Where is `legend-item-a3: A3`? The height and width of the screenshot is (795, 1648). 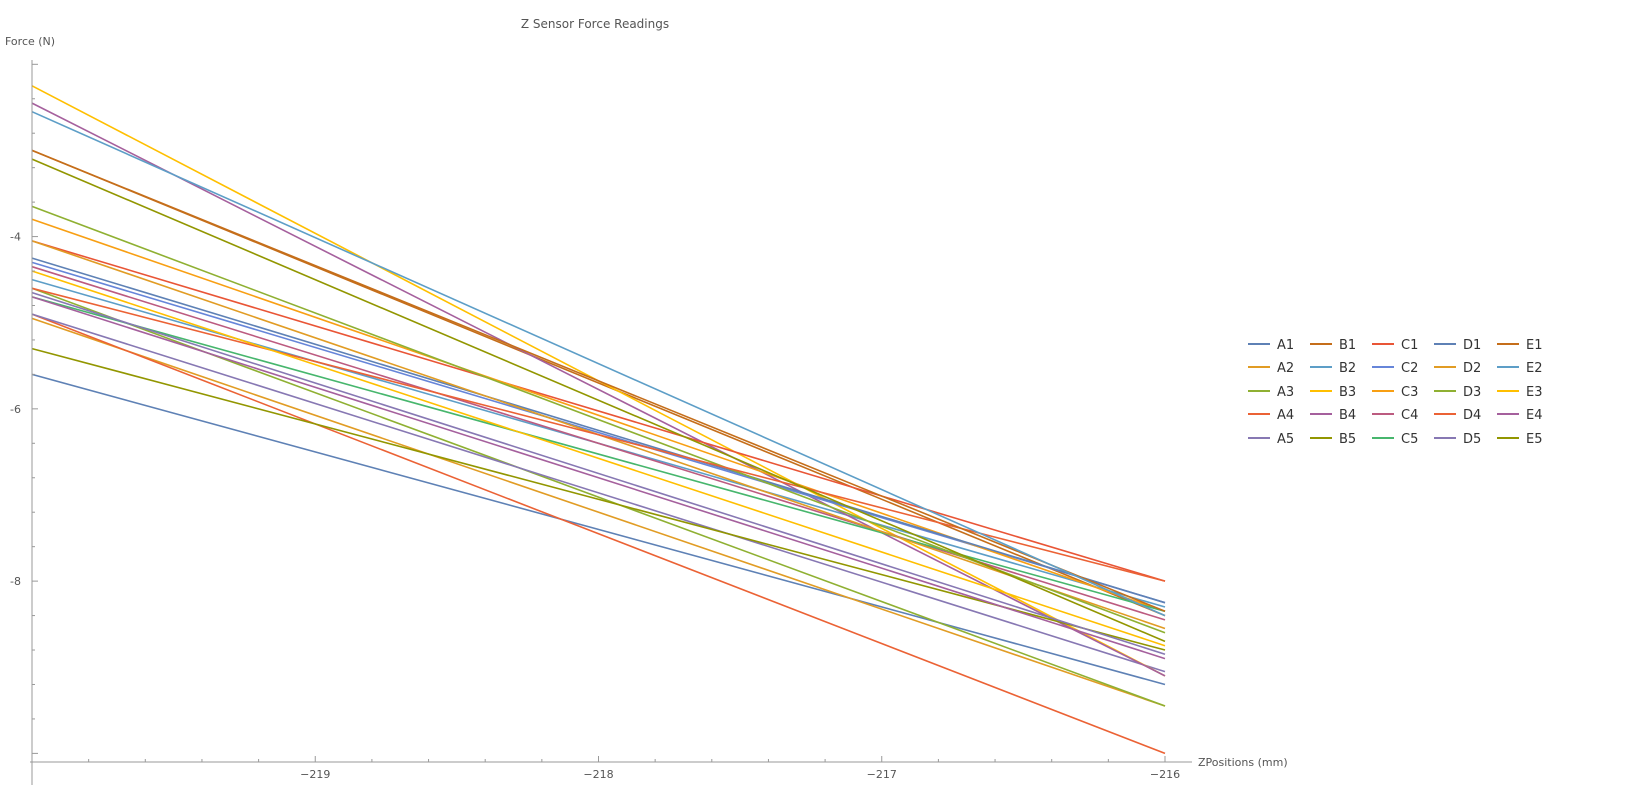 legend-item-a3: A3 is located at coordinates (1271, 392).